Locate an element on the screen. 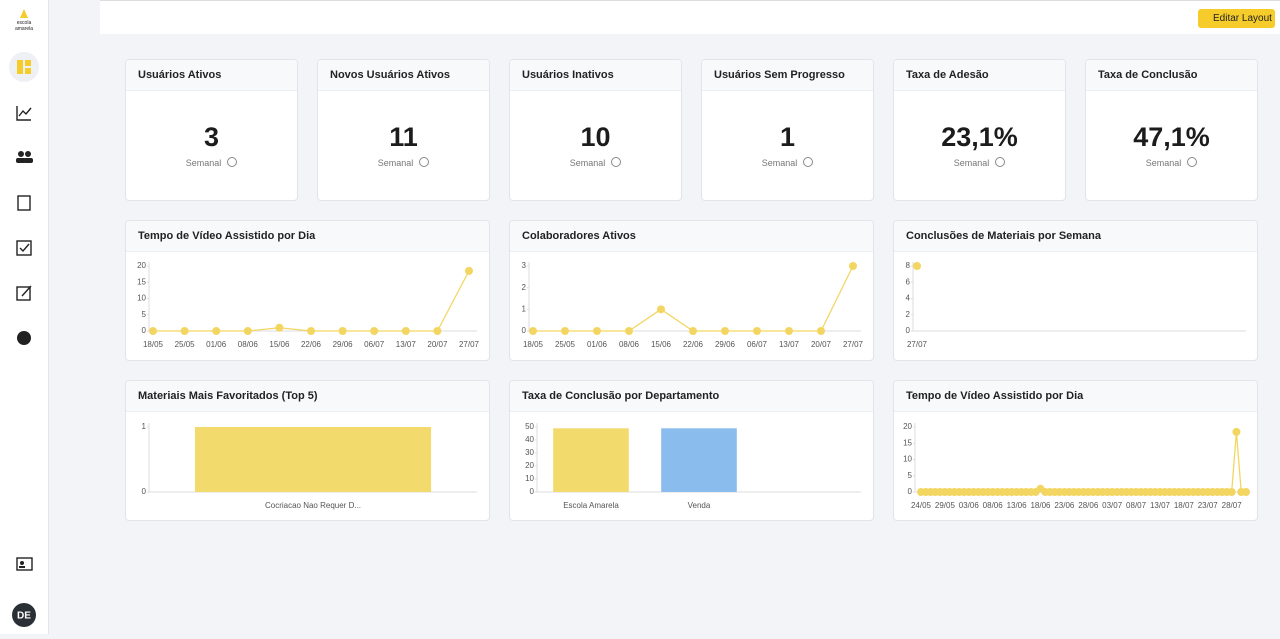 The width and height of the screenshot is (1280, 639). kpi-title: Usuários Sem Progresso is located at coordinates (779, 75).